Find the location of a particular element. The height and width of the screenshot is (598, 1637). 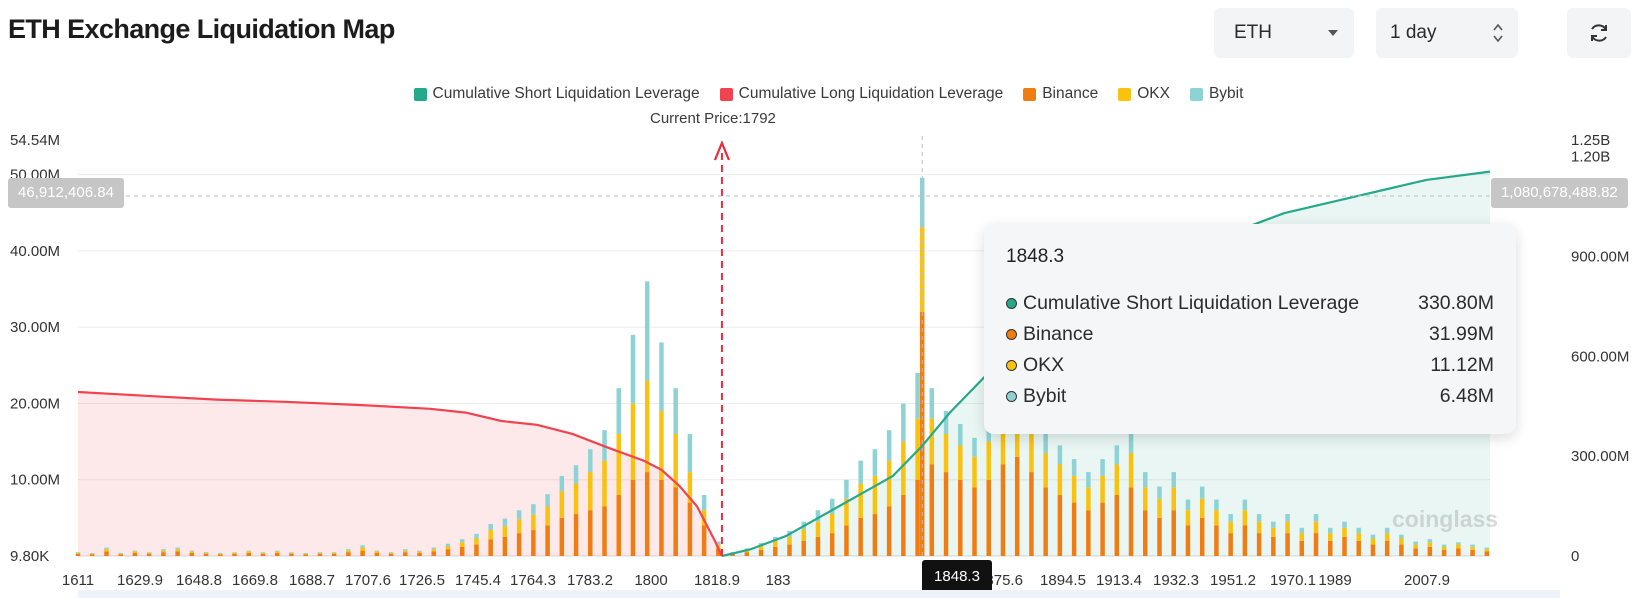

asset-select-value: ETH is located at coordinates (1253, 32).